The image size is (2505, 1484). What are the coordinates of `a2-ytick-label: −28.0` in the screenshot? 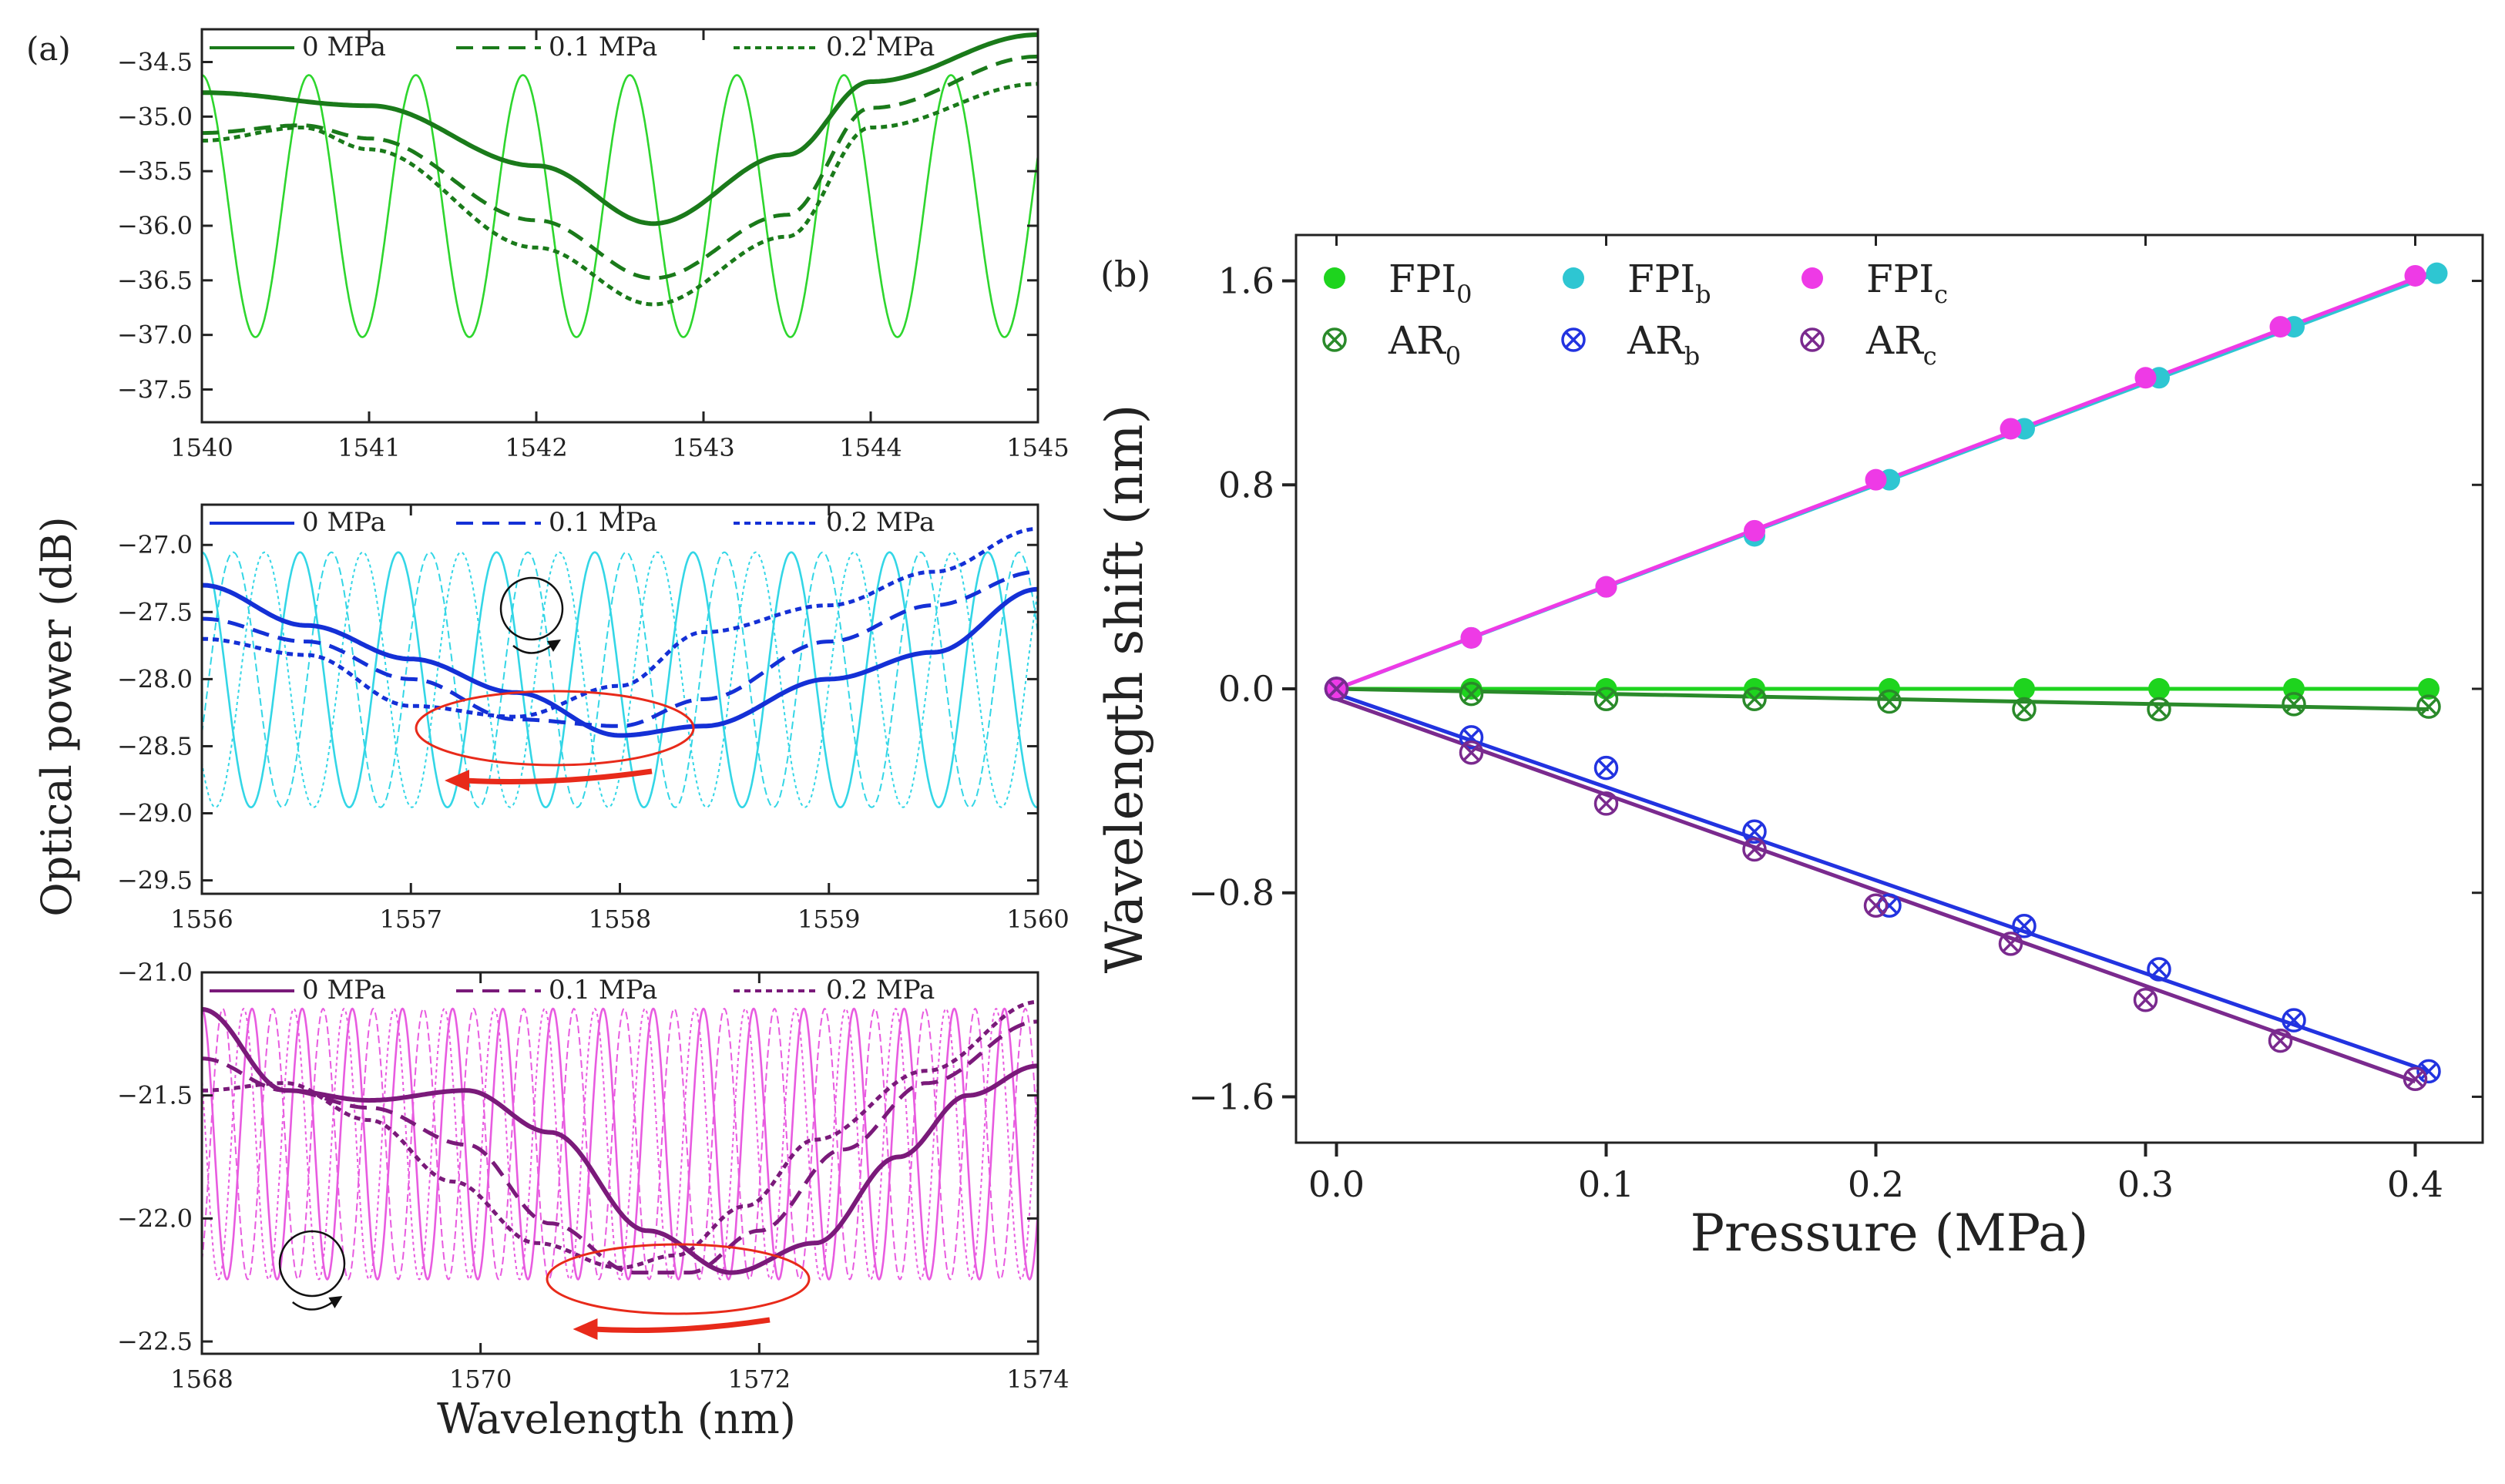 It's located at (155, 678).